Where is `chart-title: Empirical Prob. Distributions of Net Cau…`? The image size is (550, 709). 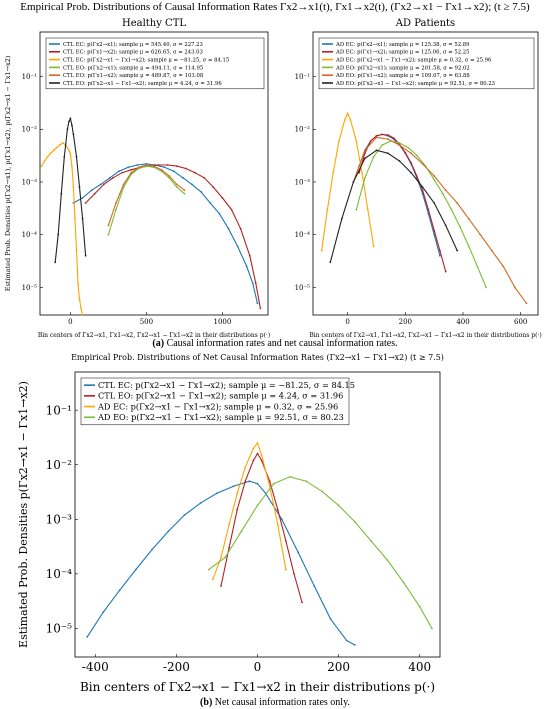 chart-title: Empirical Prob. Distributions of Net Cau… is located at coordinates (257, 357).